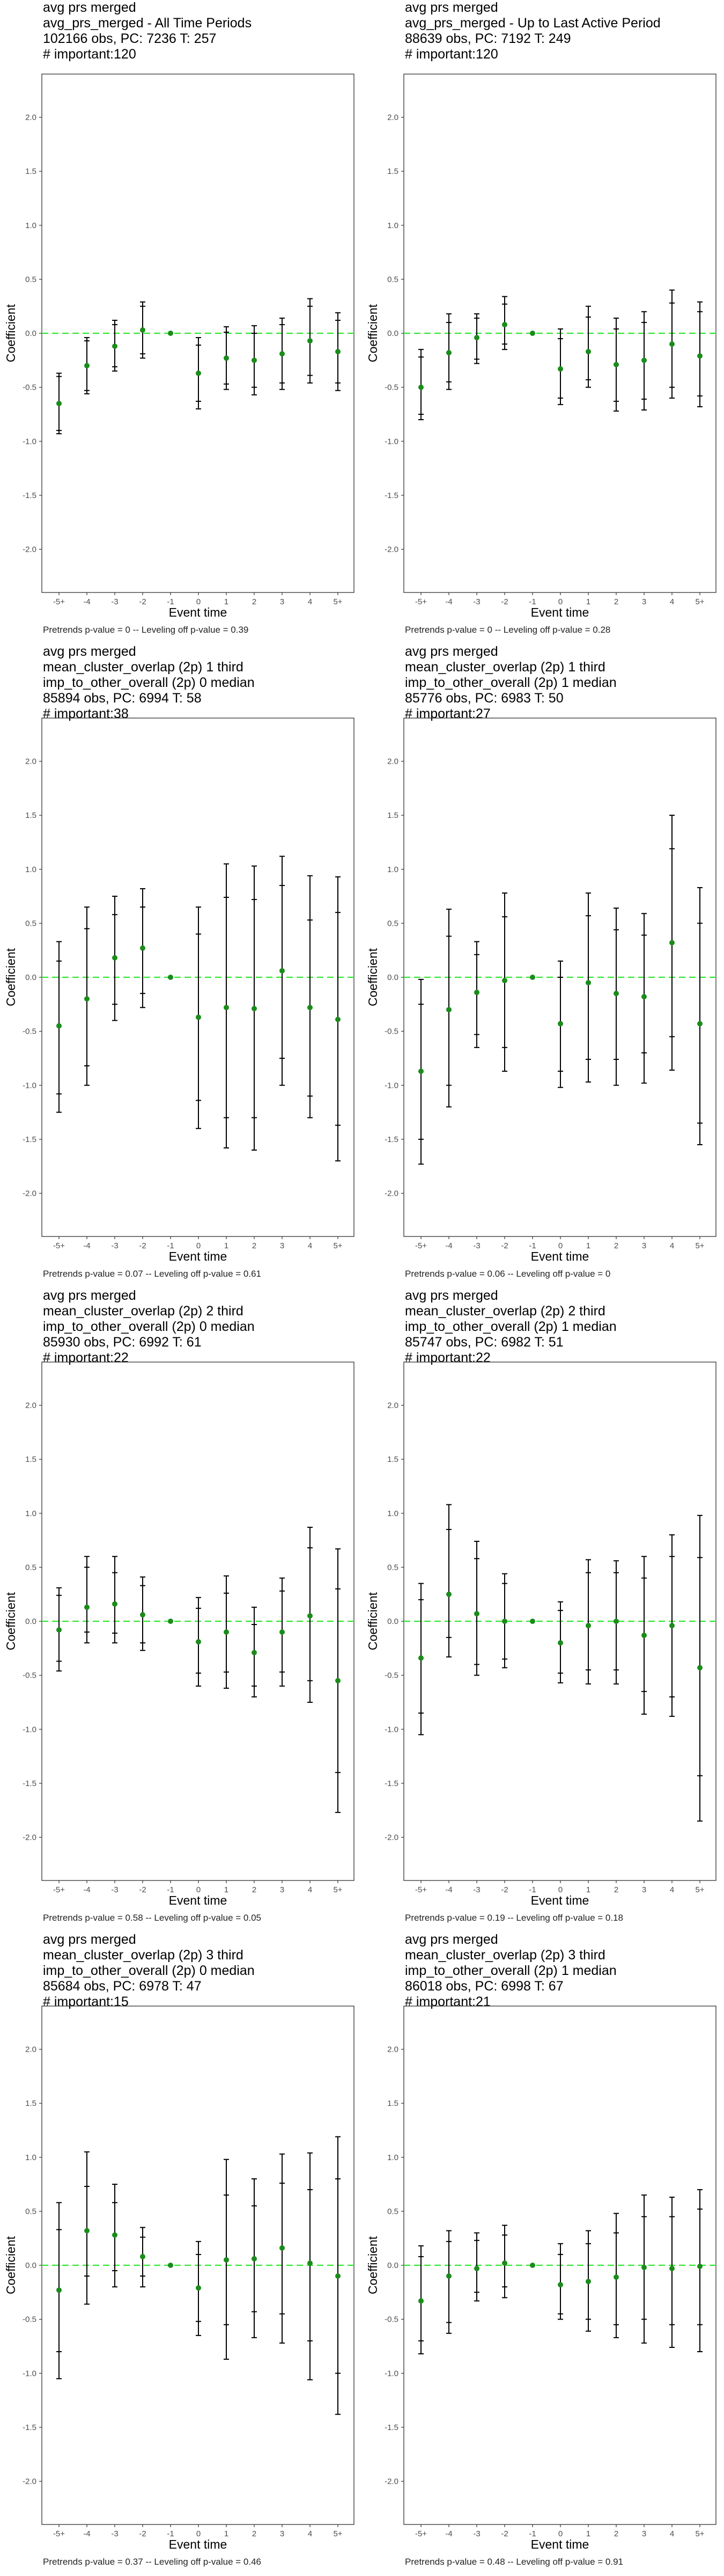 This screenshot has width=724, height=2576. I want to click on chart-title-line: 85684 obs, PC: 6978 T: 47, so click(122, 1986).